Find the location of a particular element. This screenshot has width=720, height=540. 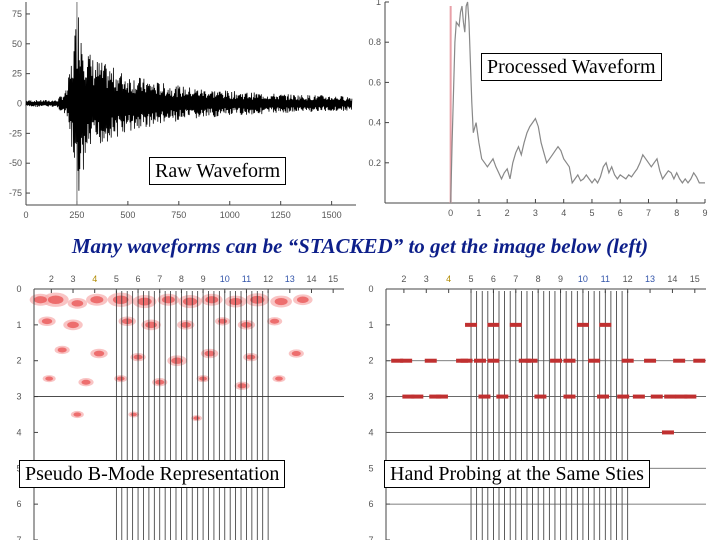

processed-x-tick-label: 4 is located at coordinates (563, 213).